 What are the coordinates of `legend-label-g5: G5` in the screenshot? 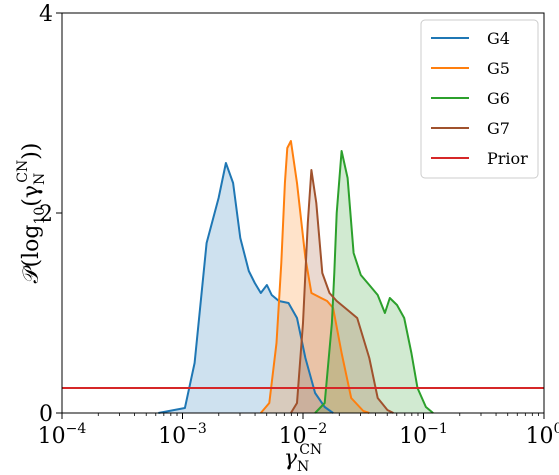 It's located at (498, 68).